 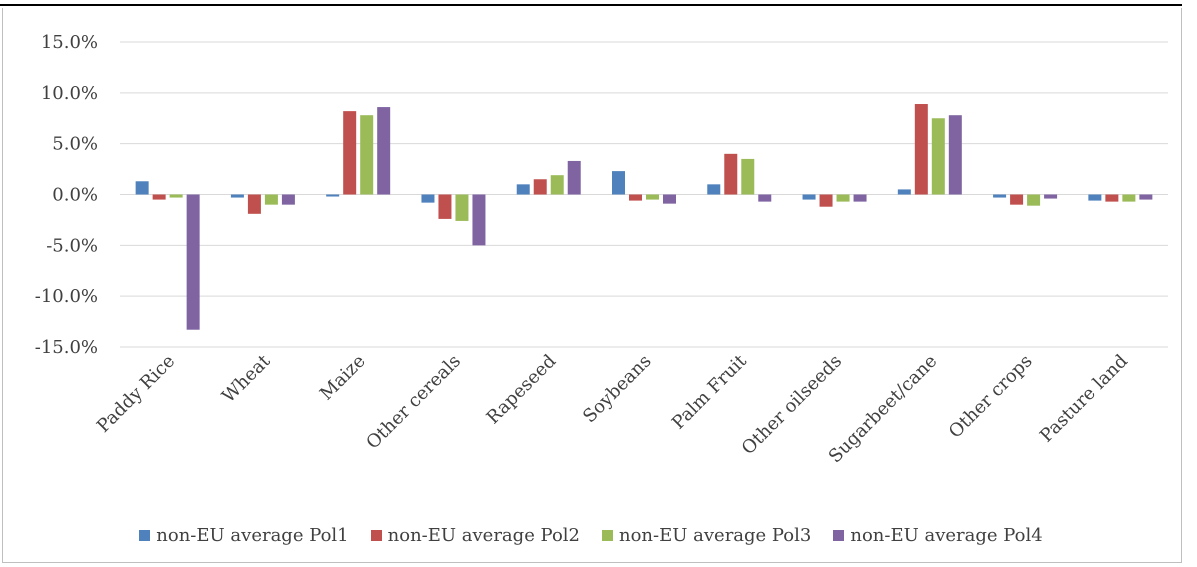 What do you see at coordinates (66, 347) in the screenshot?
I see `y-tick-label: -15.0%` at bounding box center [66, 347].